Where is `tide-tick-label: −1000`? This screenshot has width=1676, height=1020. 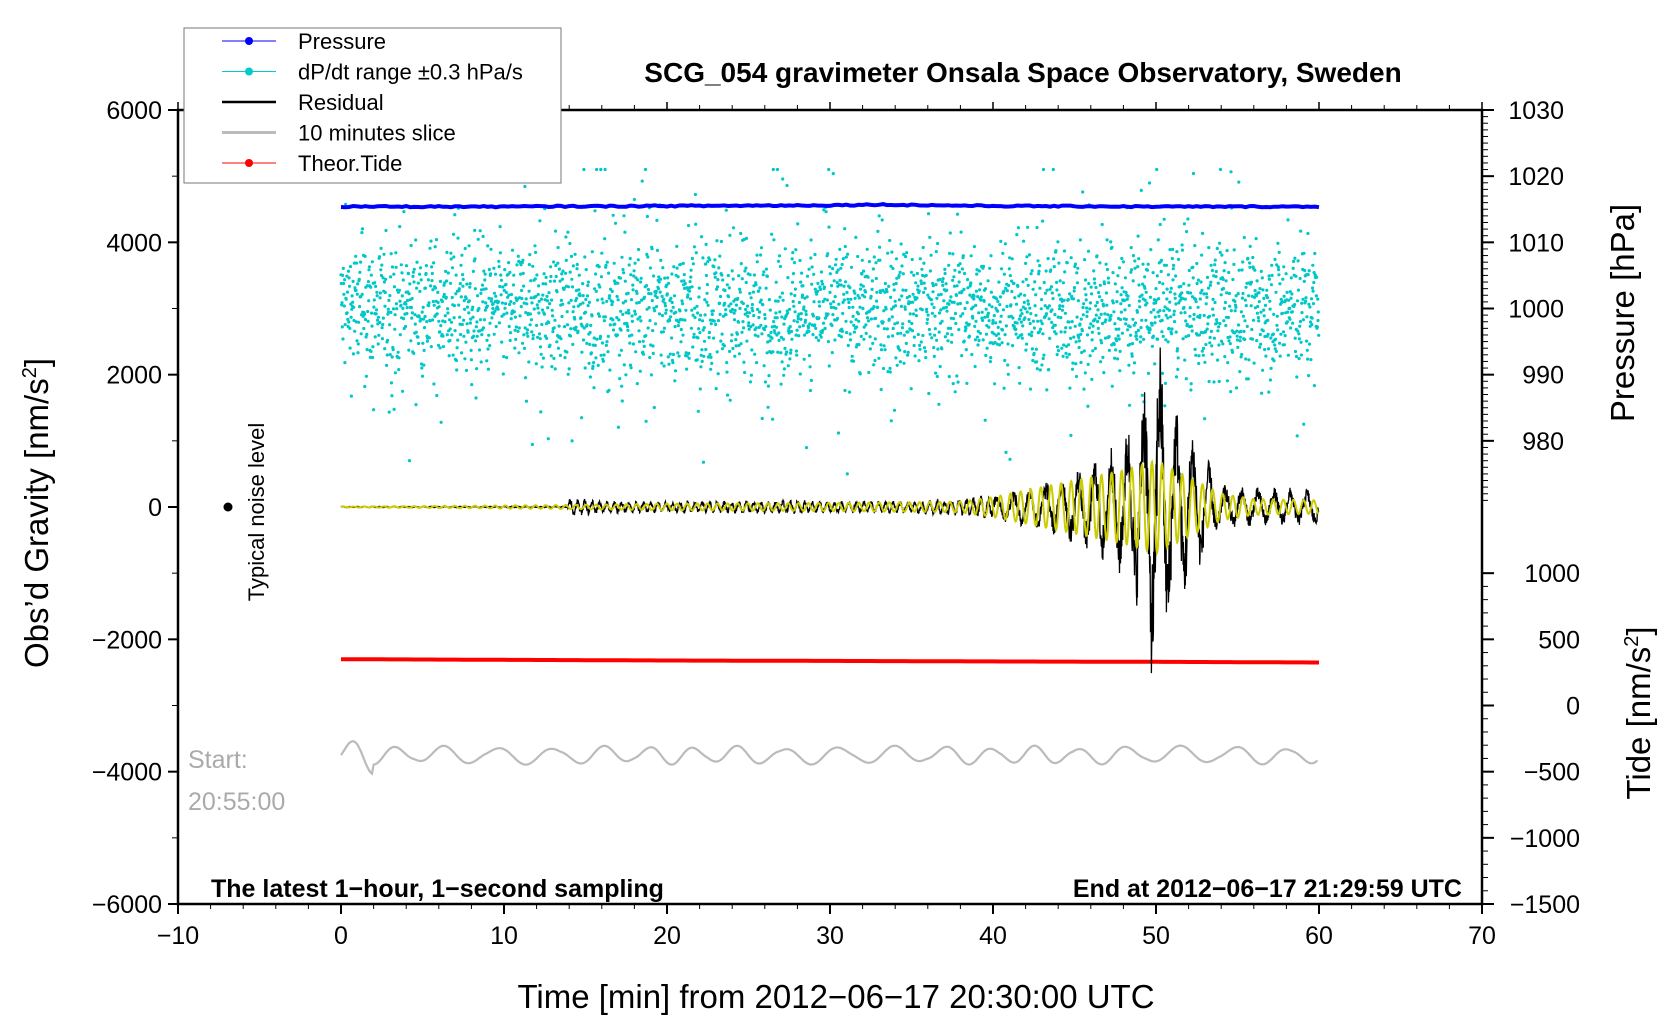
tide-tick-label: −1000 is located at coordinates (1545, 839).